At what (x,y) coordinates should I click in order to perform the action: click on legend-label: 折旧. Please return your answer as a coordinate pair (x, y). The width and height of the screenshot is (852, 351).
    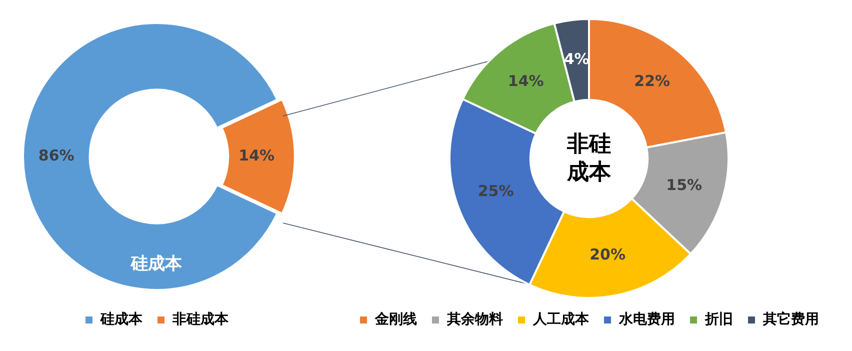
    Looking at the image, I should click on (718, 320).